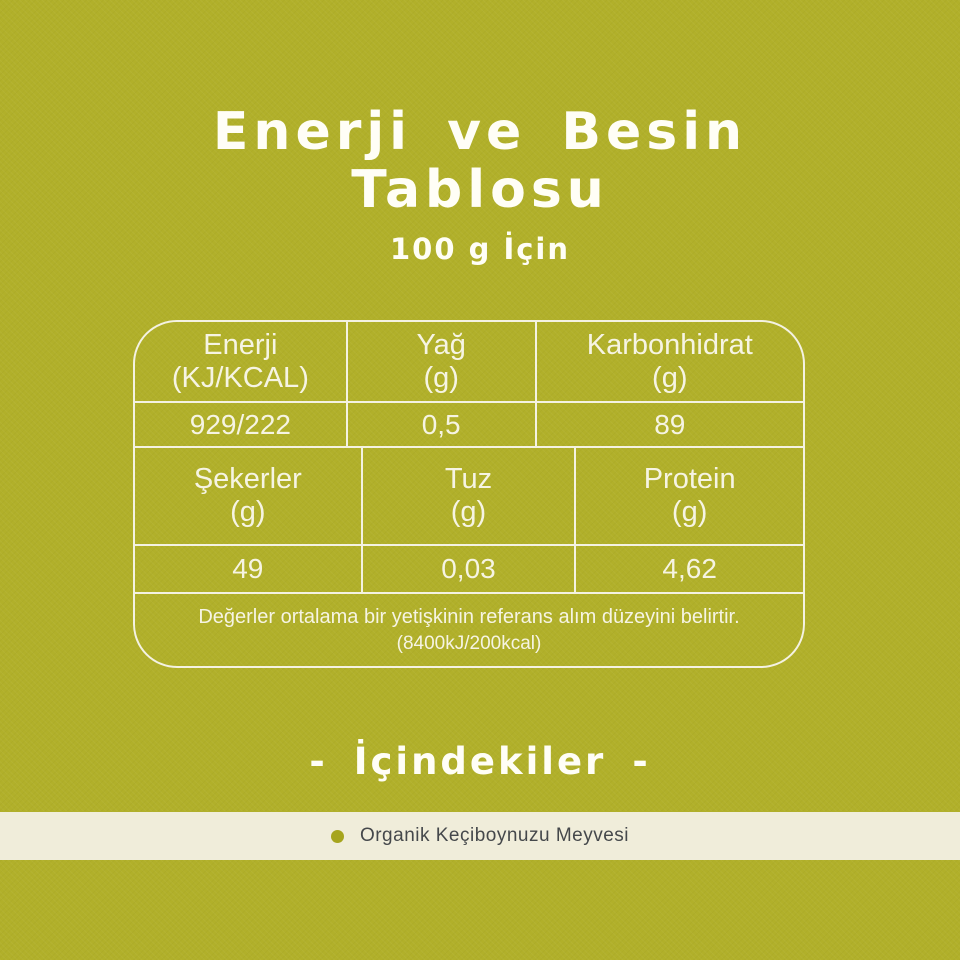 This screenshot has height=960, width=960. I want to click on value-text: 89, so click(670, 424).